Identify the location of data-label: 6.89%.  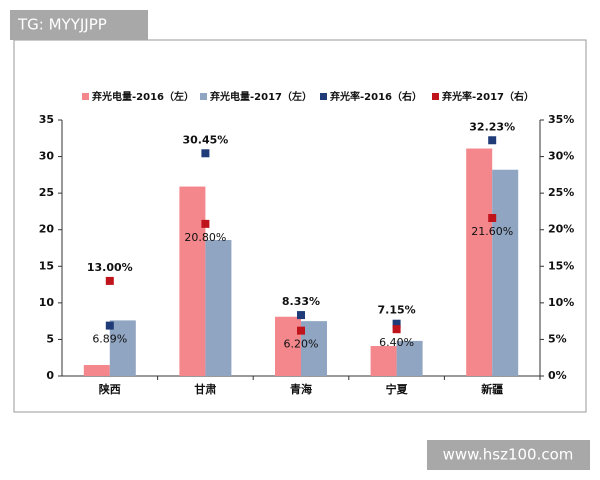
(109, 339).